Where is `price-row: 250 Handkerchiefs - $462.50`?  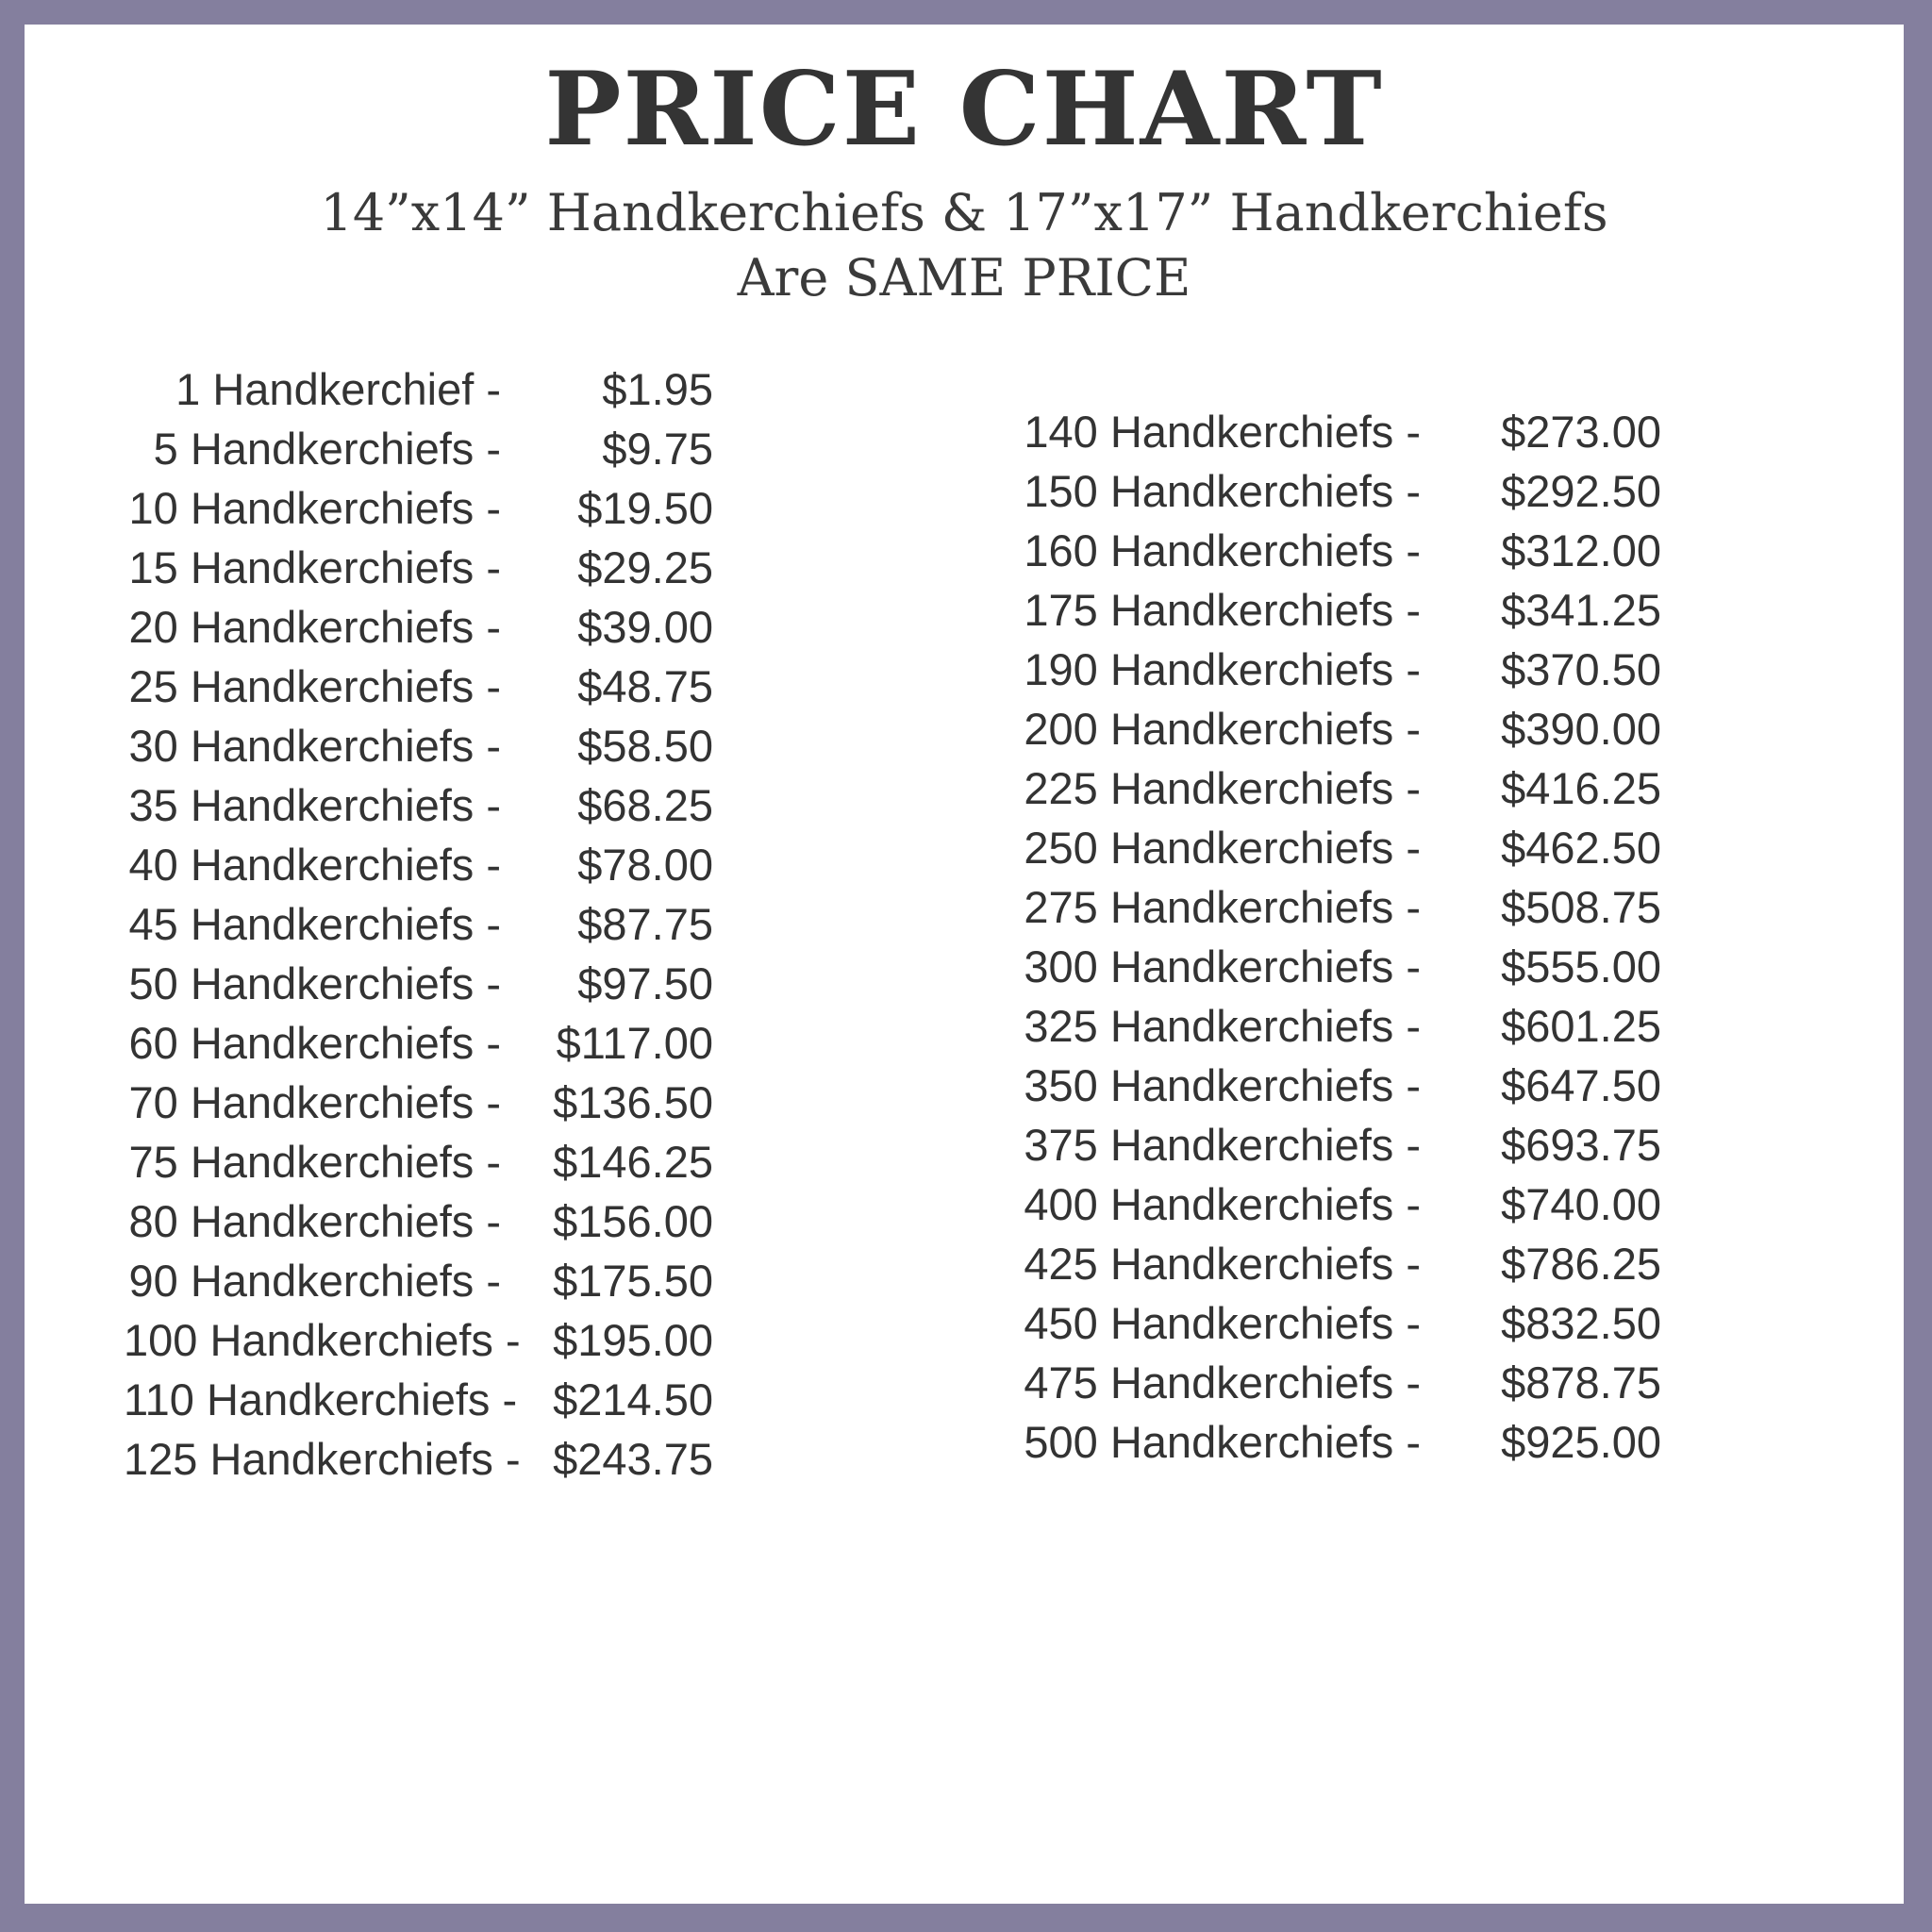
price-row: 250 Handkerchiefs - $462.50 is located at coordinates (1392, 848).